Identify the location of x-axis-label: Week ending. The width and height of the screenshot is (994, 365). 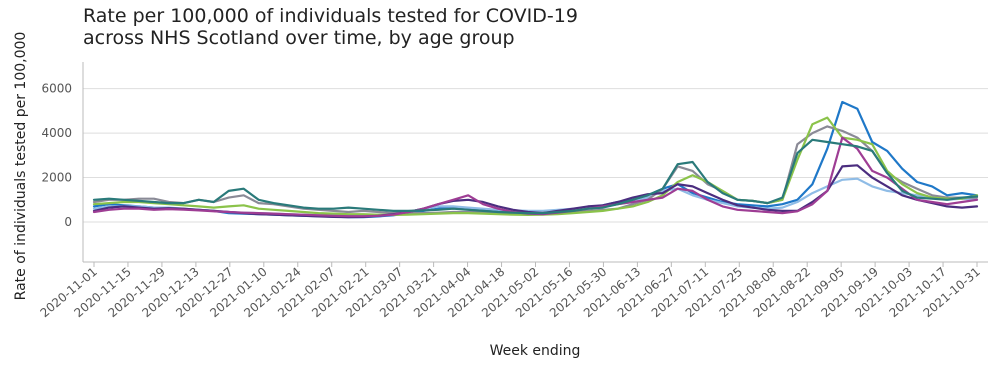
(535, 351).